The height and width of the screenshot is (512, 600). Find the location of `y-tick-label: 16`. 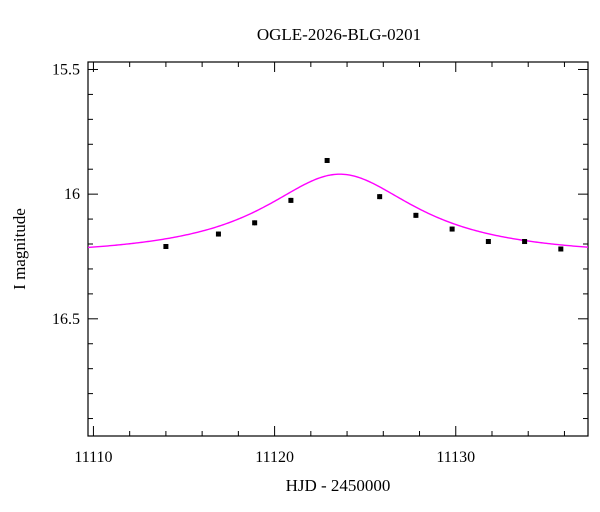

y-tick-label: 16 is located at coordinates (72, 194).